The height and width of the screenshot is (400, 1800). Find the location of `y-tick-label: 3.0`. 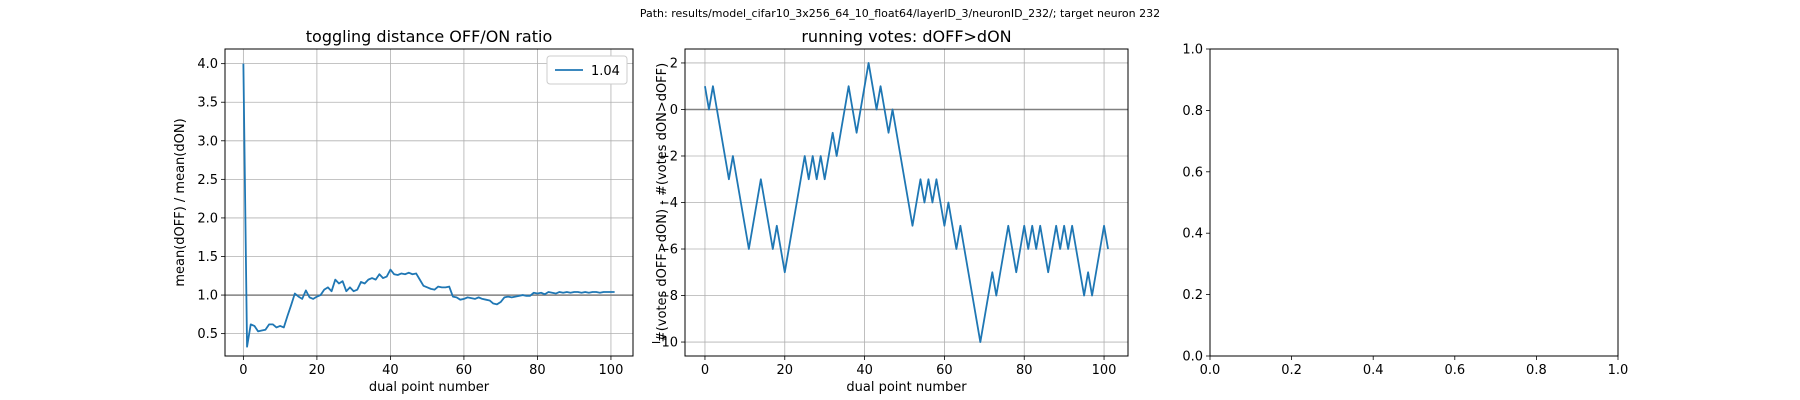

y-tick-label: 3.0 is located at coordinates (207, 141).